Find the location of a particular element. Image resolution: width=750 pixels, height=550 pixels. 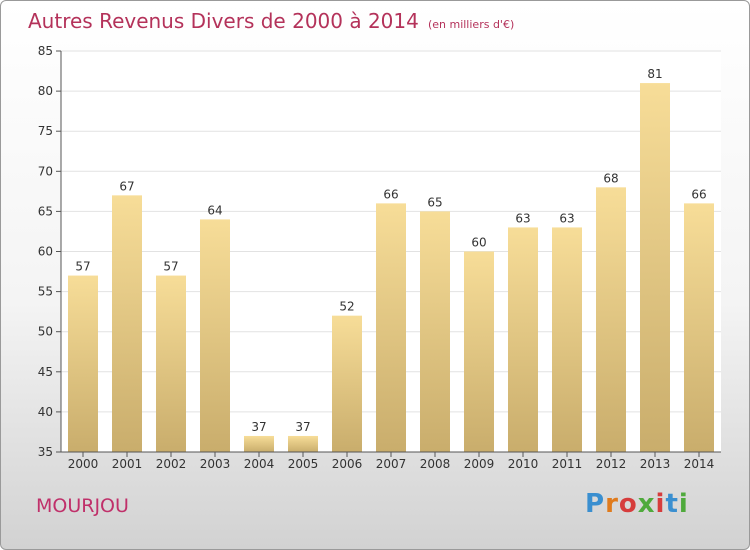

x-tick-label: 2009 is located at coordinates (479, 464).